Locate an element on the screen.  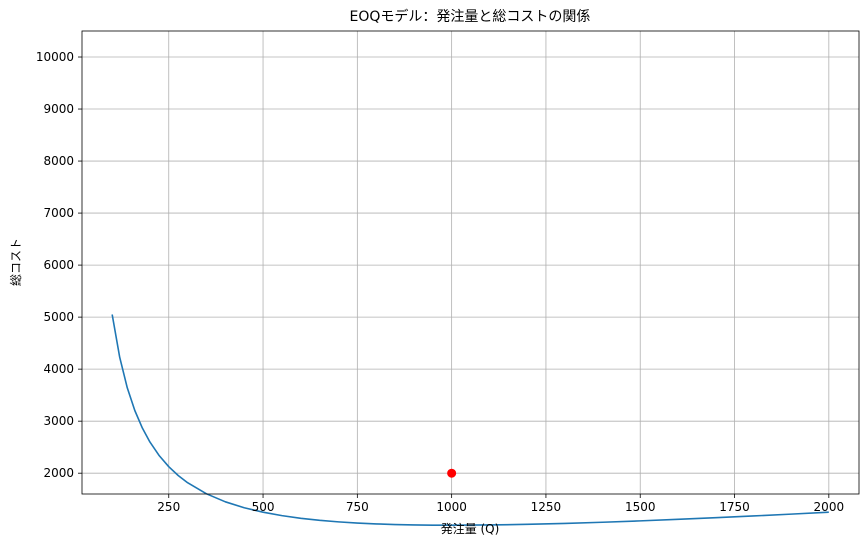
x-tick-label: 750 is located at coordinates (357, 507).